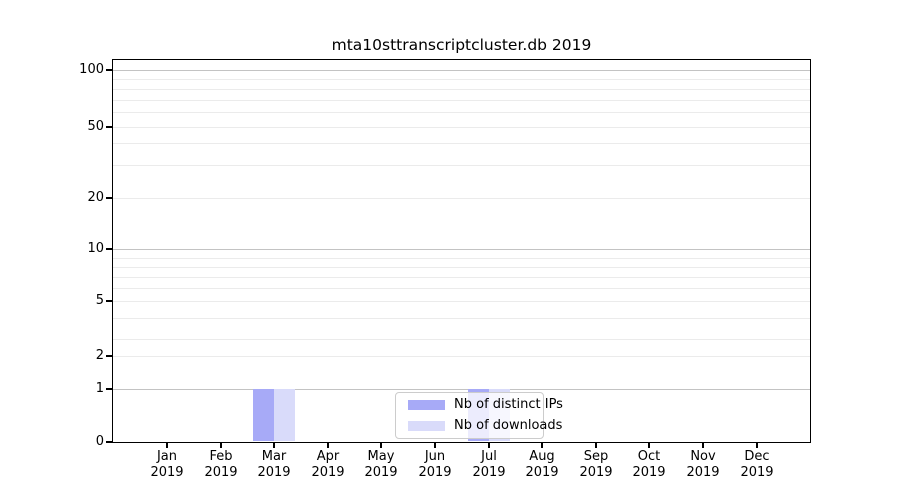 This screenshot has height=500, width=900. I want to click on x-axis-month-label: Jun 2019, so click(435, 465).